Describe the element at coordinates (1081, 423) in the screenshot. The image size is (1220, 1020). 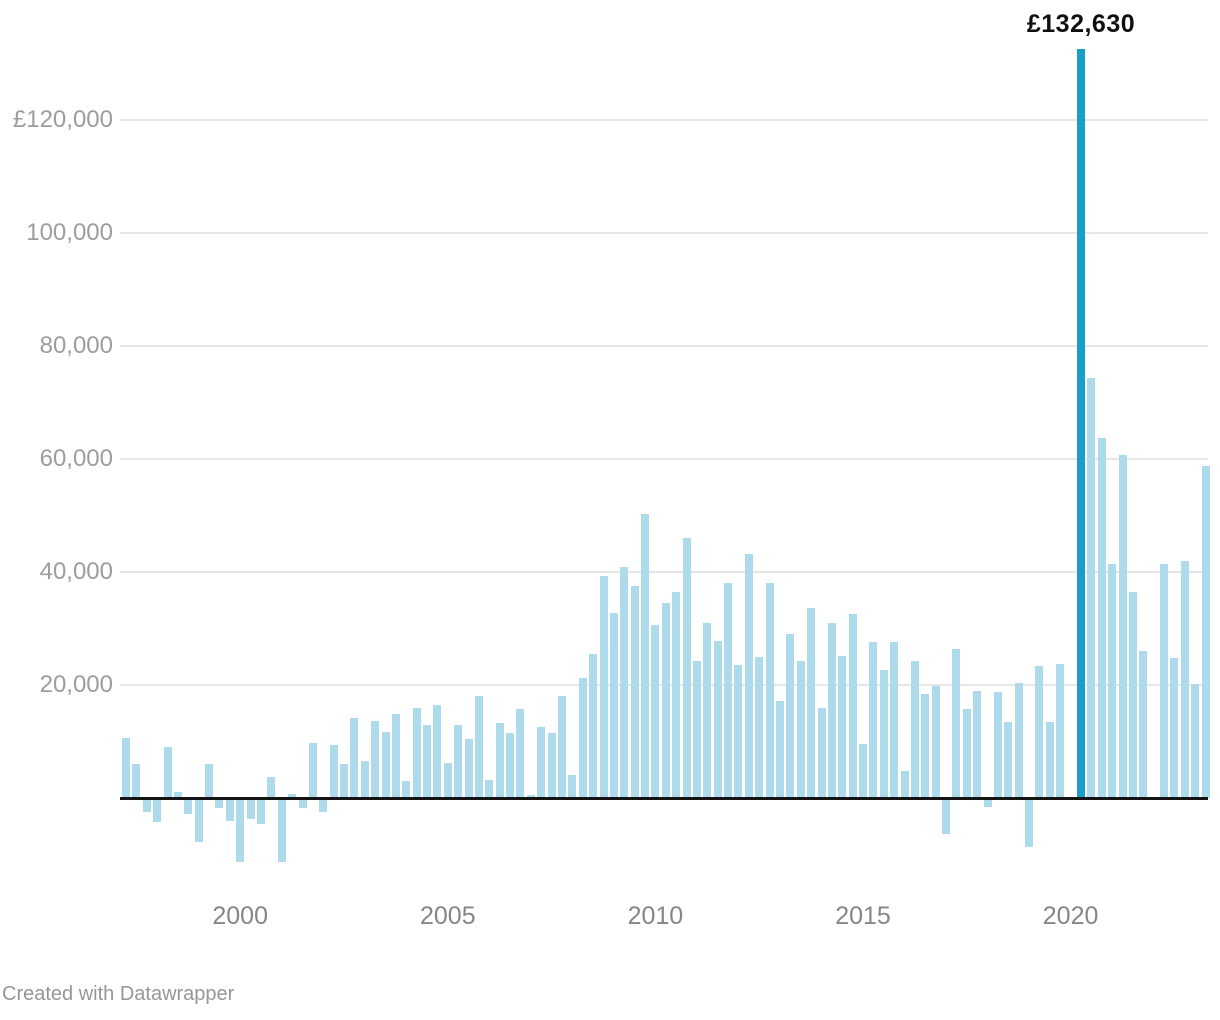
I see `highlighted-bar` at that location.